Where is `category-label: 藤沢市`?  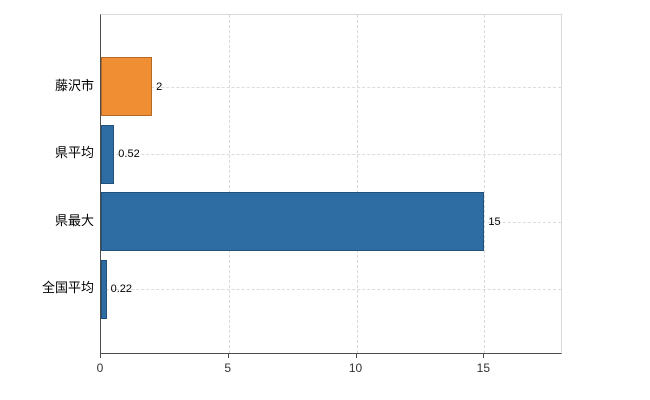 category-label: 藤沢市 is located at coordinates (74, 85).